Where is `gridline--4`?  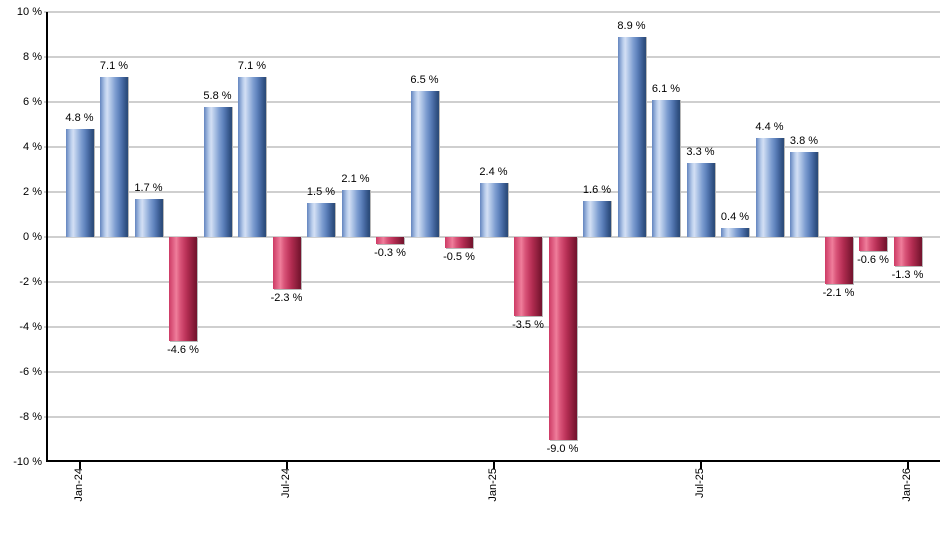 gridline--4 is located at coordinates (492, 327).